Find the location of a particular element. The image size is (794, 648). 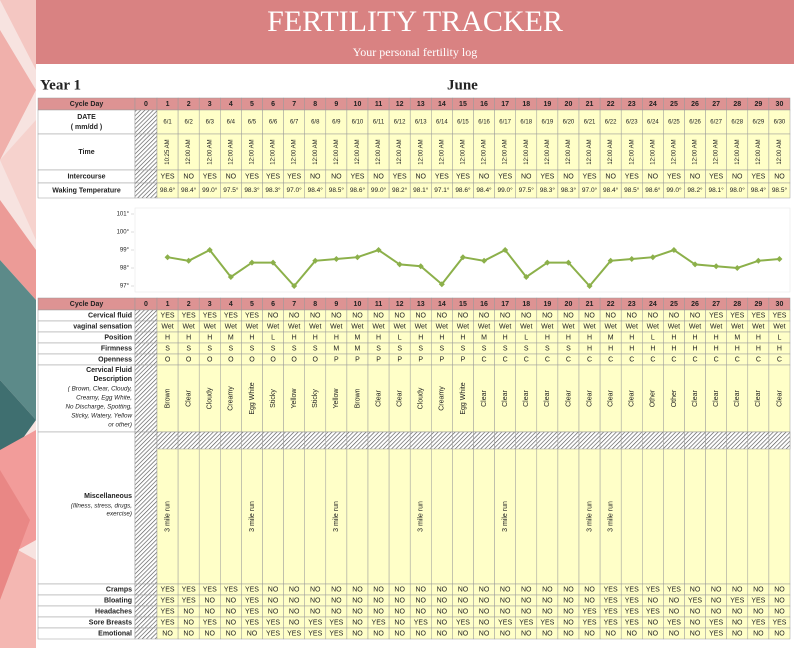

date: 6/28 is located at coordinates (737, 123).